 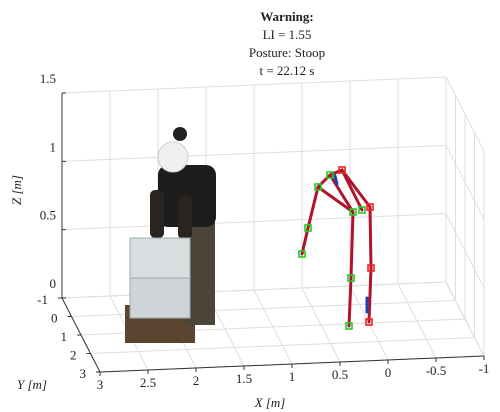 What do you see at coordinates (292, 364) in the screenshot?
I see `x-axis` at bounding box center [292, 364].